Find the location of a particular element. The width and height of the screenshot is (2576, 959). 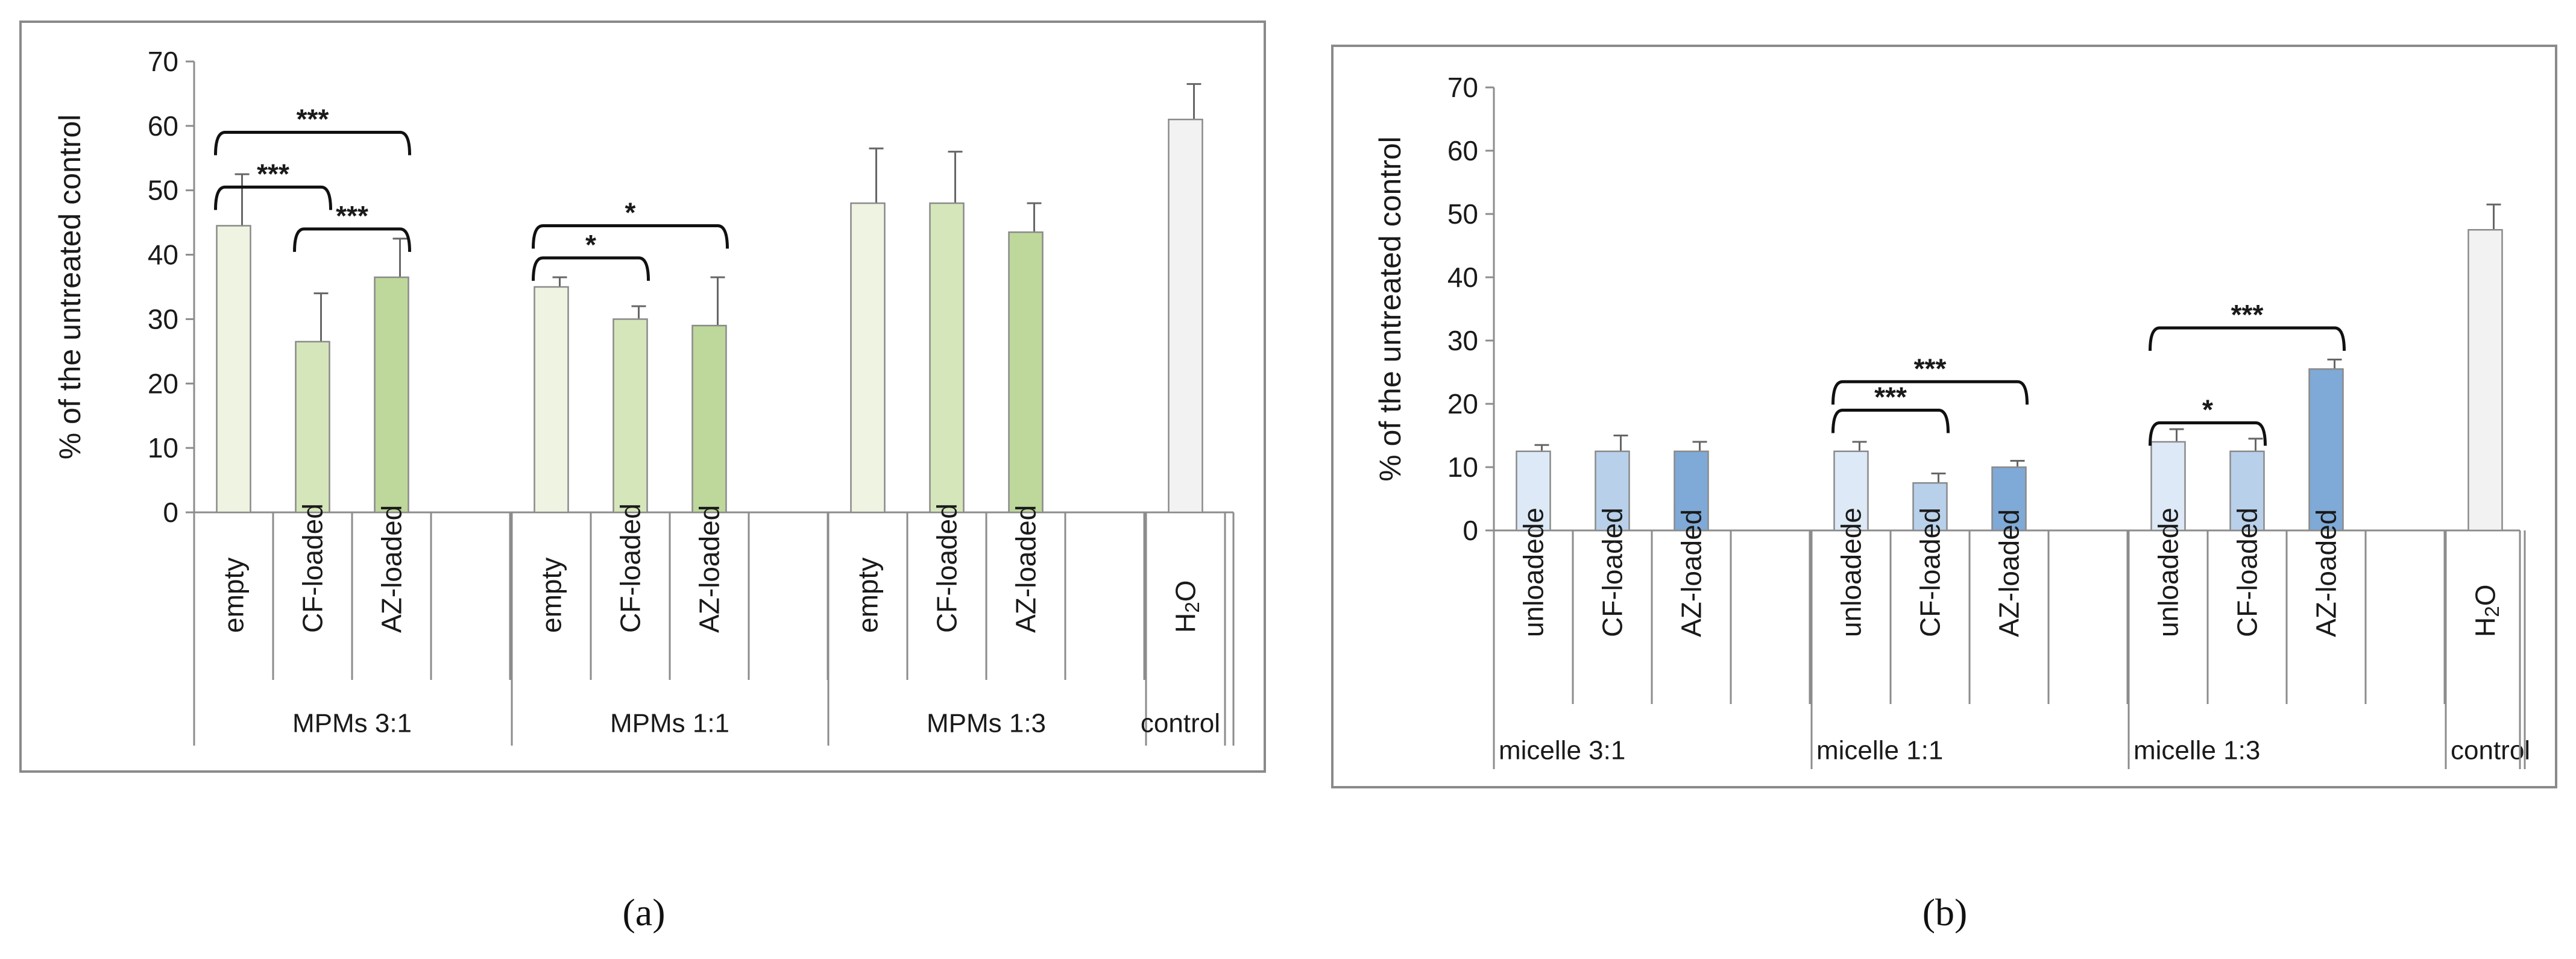

group-label: micelle 1:1 is located at coordinates (1879, 751).